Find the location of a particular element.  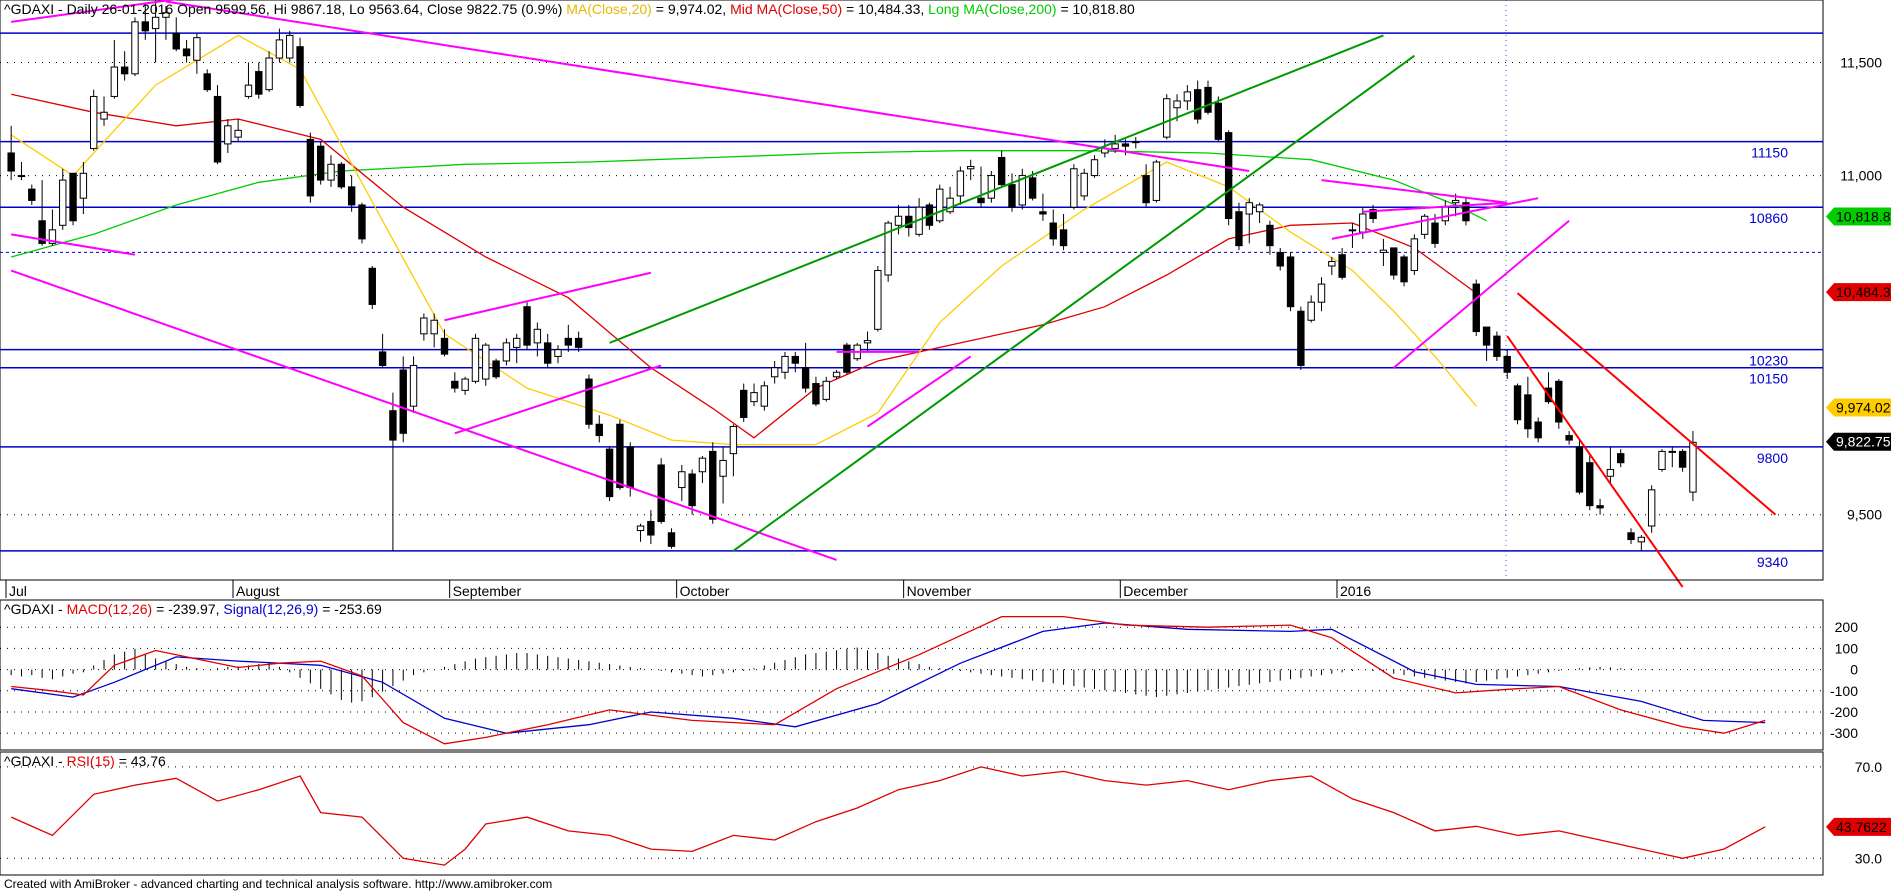

rsi-tick-label: 70.0 is located at coordinates (1868, 767).